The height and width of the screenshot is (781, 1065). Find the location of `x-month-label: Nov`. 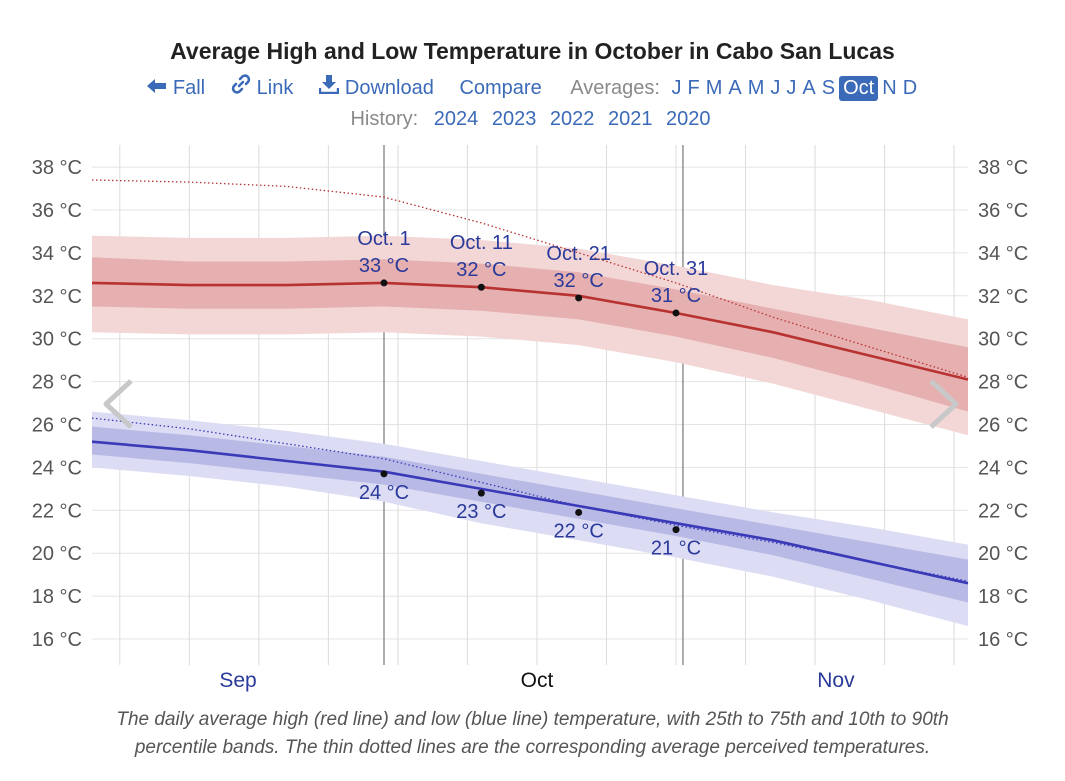

x-month-label: Nov is located at coordinates (836, 680).